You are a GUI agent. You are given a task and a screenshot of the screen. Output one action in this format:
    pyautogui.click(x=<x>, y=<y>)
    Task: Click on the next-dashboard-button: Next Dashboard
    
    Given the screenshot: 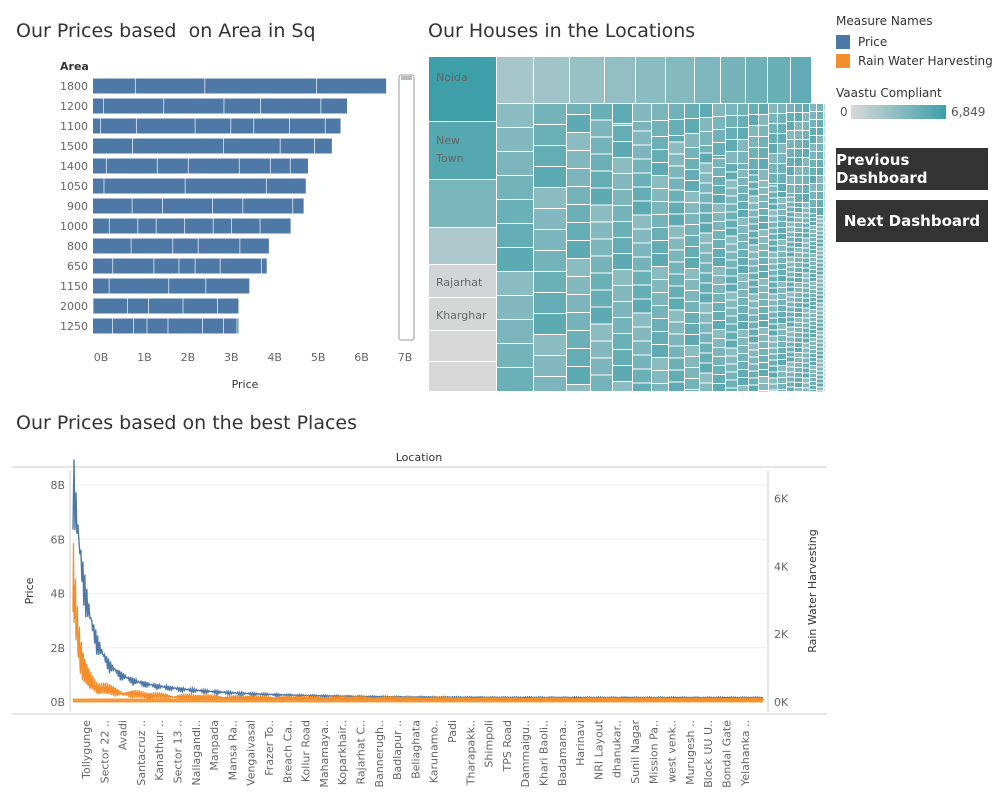 What is the action you would take?
    pyautogui.click(x=912, y=221)
    